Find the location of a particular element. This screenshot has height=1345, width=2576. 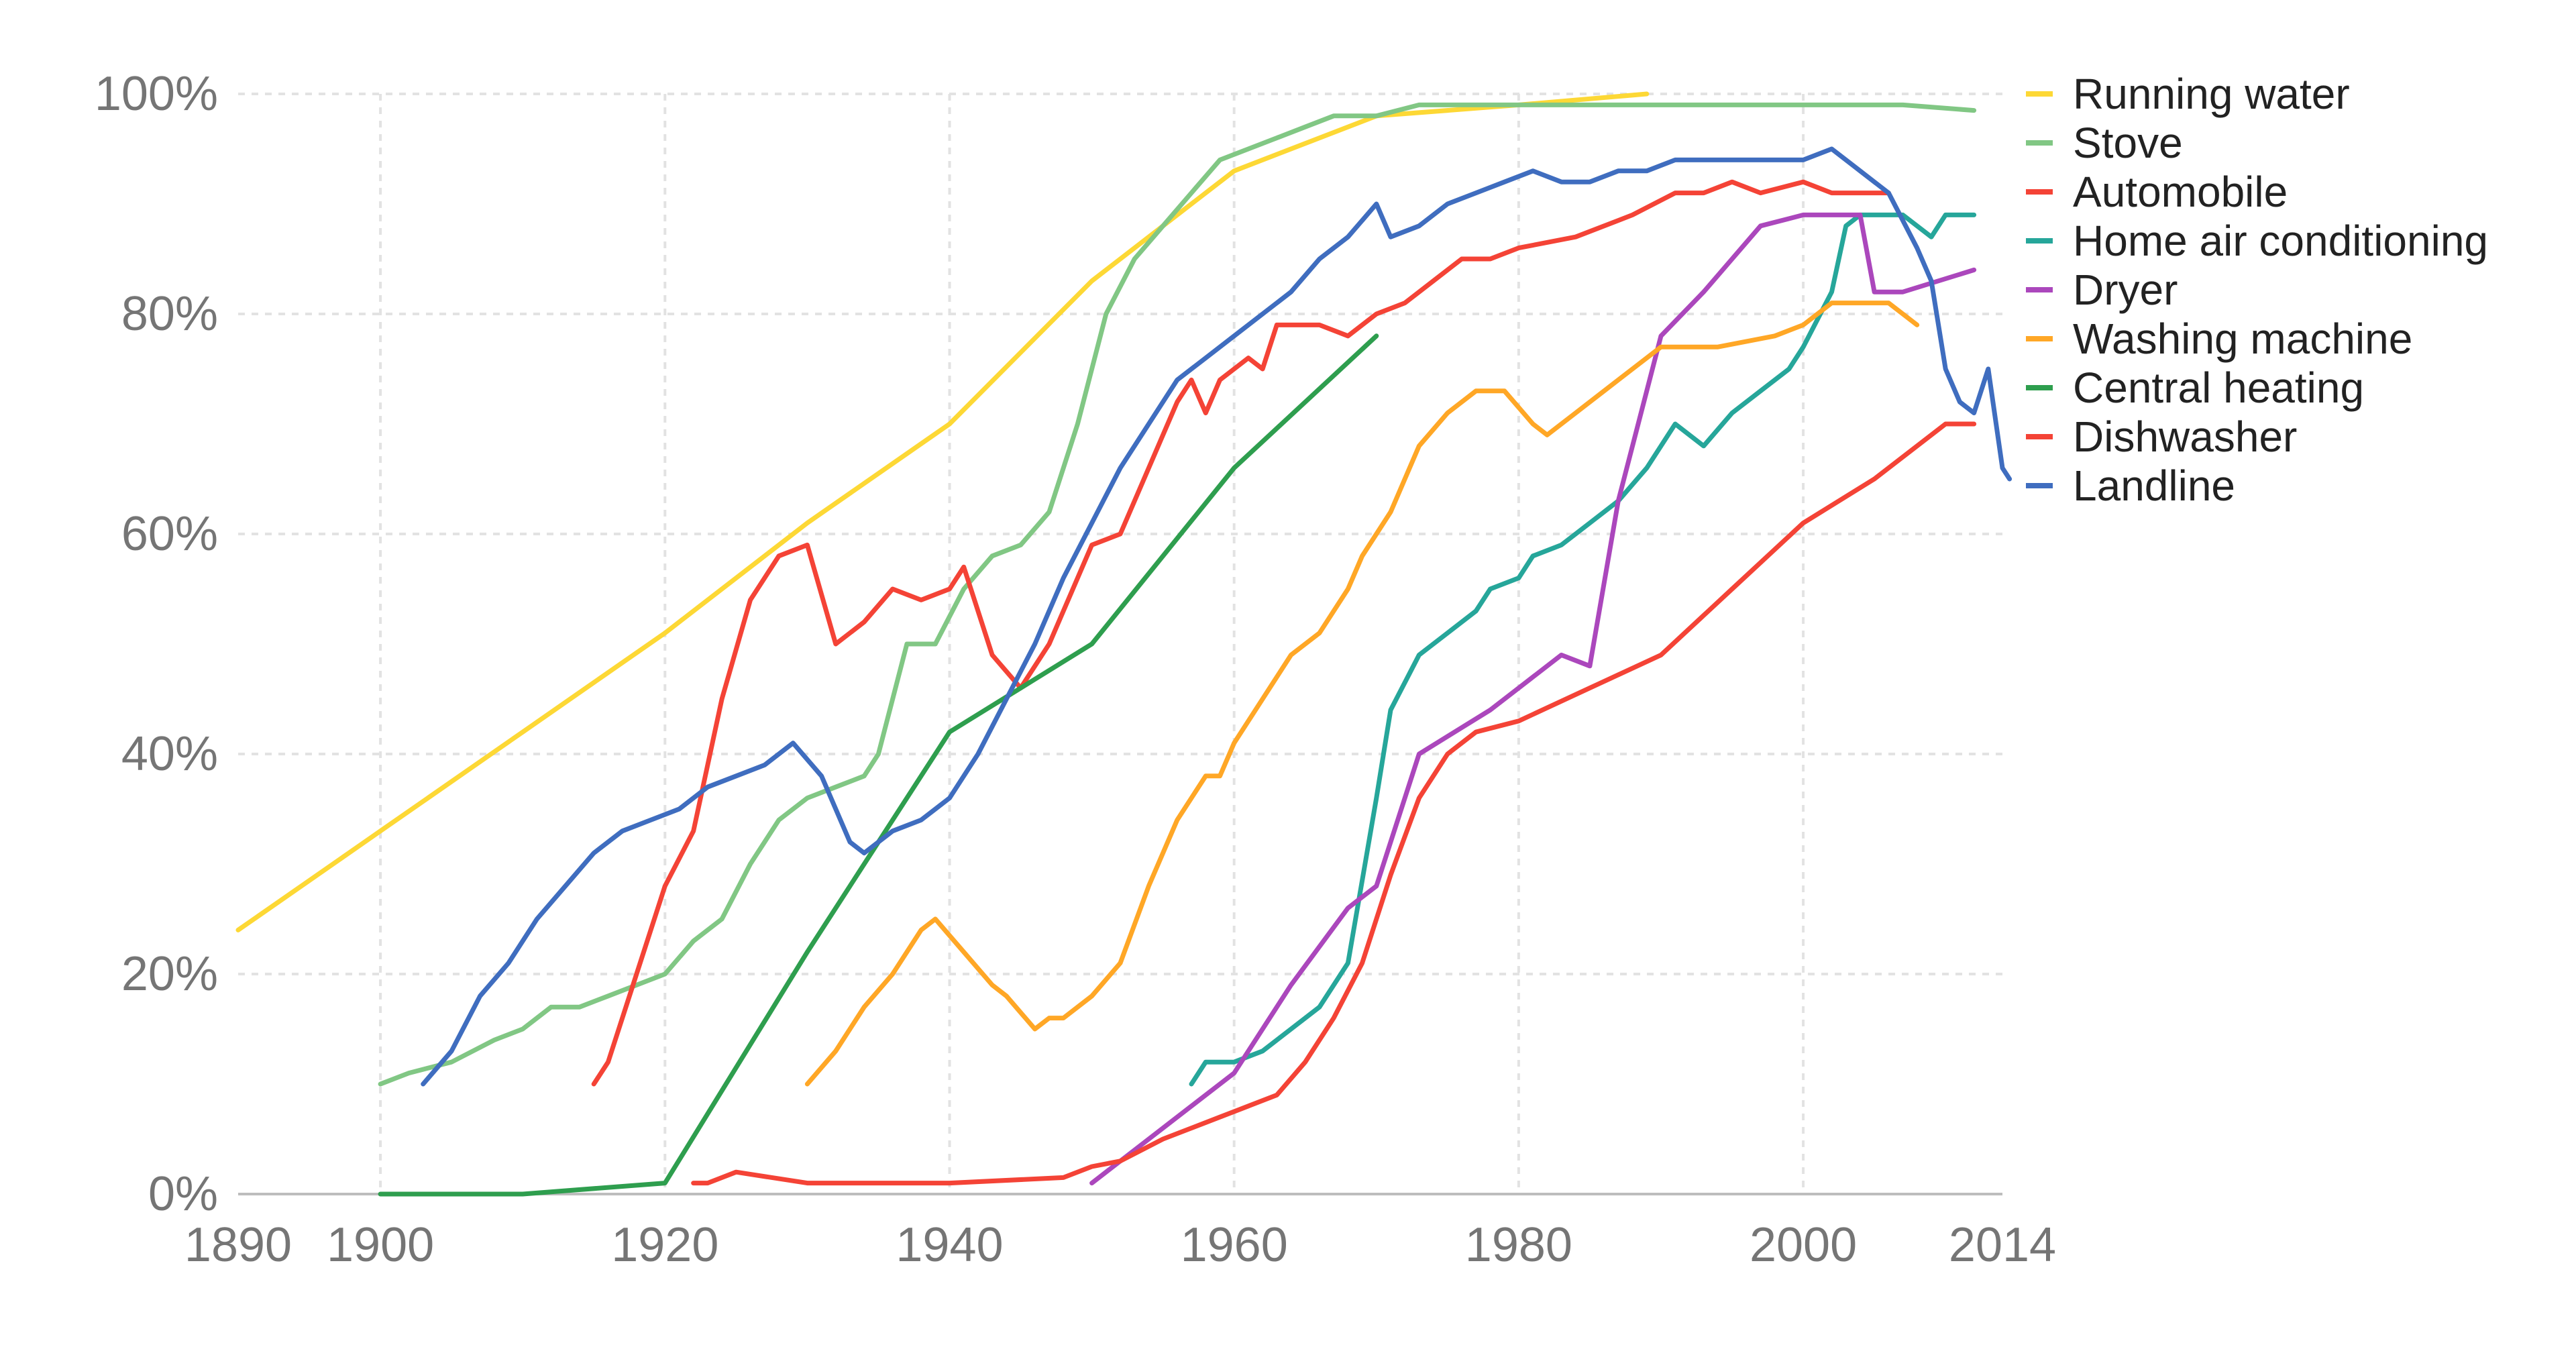

legend-item-dishwasher: Dishwasher is located at coordinates (2161, 437).